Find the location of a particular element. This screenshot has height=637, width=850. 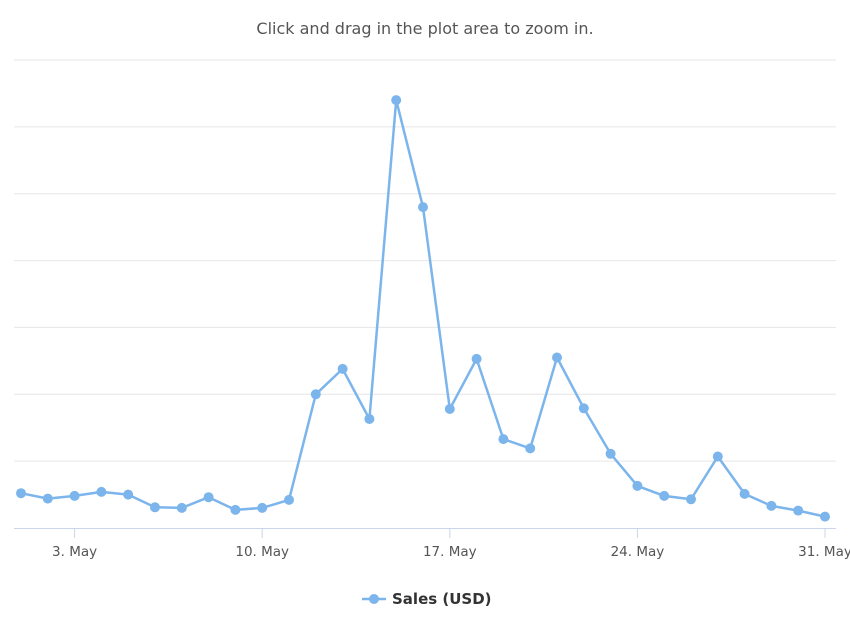

legend: Sales (USD) is located at coordinates (427, 599).